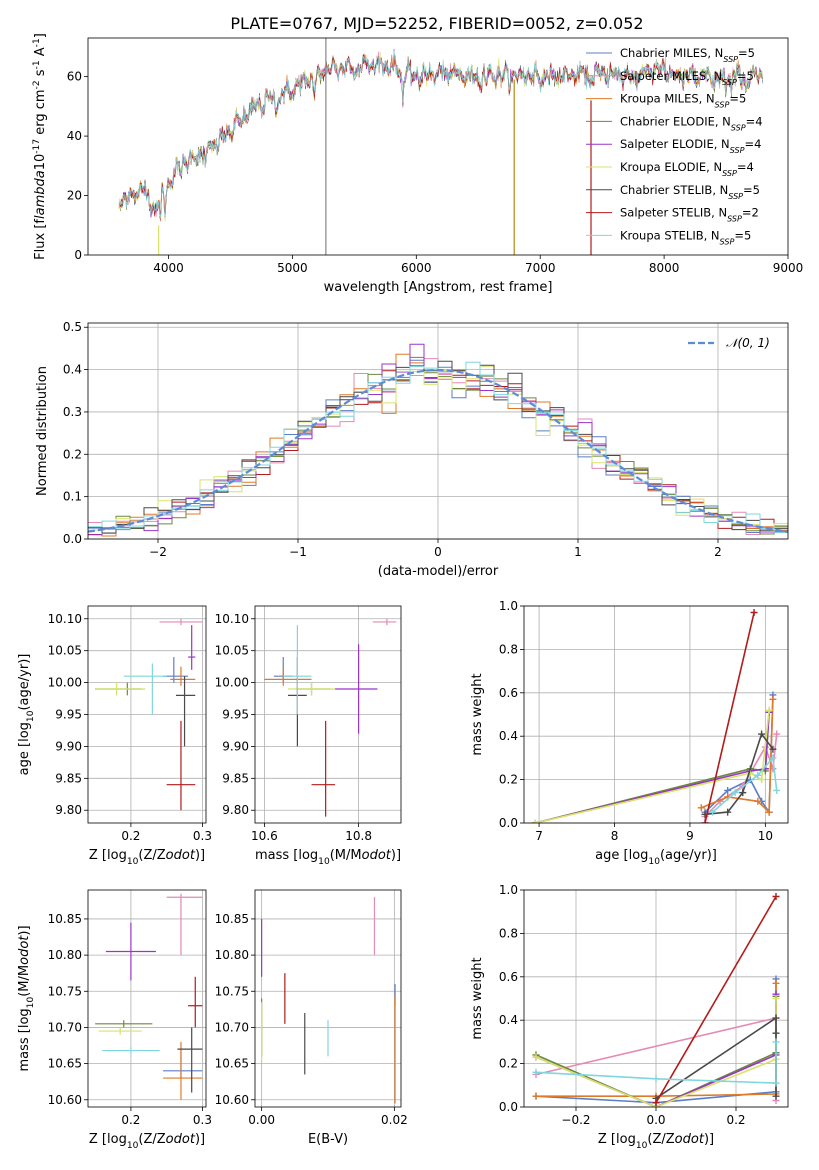 This screenshot has width=819, height=1170. What do you see at coordinates (416, 268) in the screenshot?
I see `x-tick-label: 6000` at bounding box center [416, 268].